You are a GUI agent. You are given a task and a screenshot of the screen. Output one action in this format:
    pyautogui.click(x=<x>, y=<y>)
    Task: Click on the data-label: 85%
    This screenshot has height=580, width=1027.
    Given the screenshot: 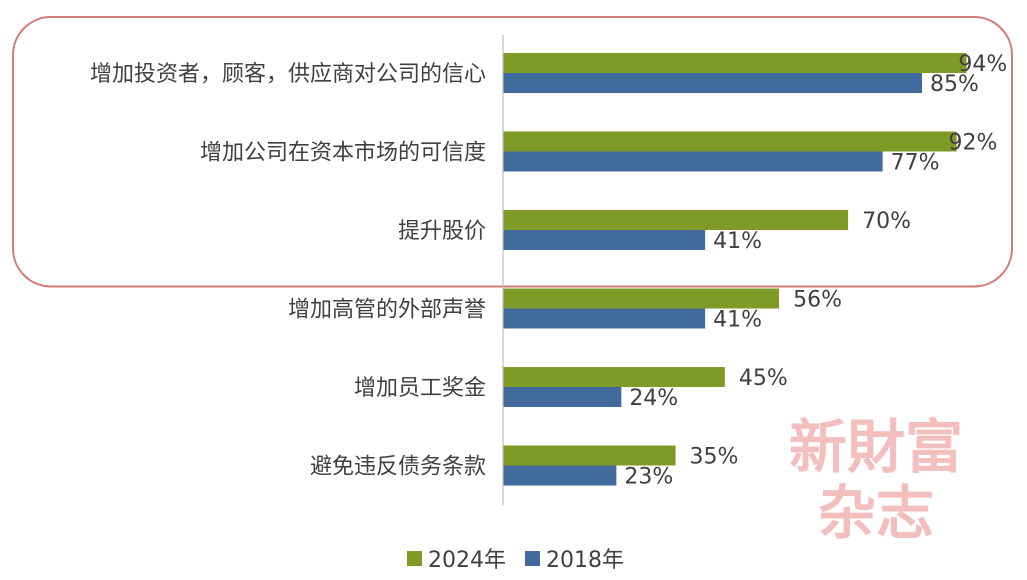 What is the action you would take?
    pyautogui.click(x=954, y=84)
    